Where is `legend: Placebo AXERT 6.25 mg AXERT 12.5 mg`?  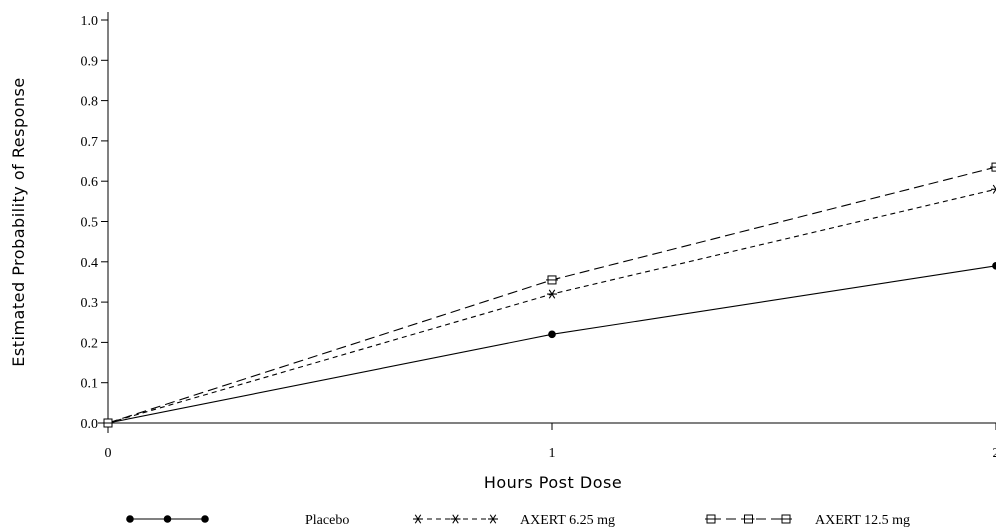
legend: Placebo AXERT 6.25 mg AXERT 12.5 mg is located at coordinates (518, 520).